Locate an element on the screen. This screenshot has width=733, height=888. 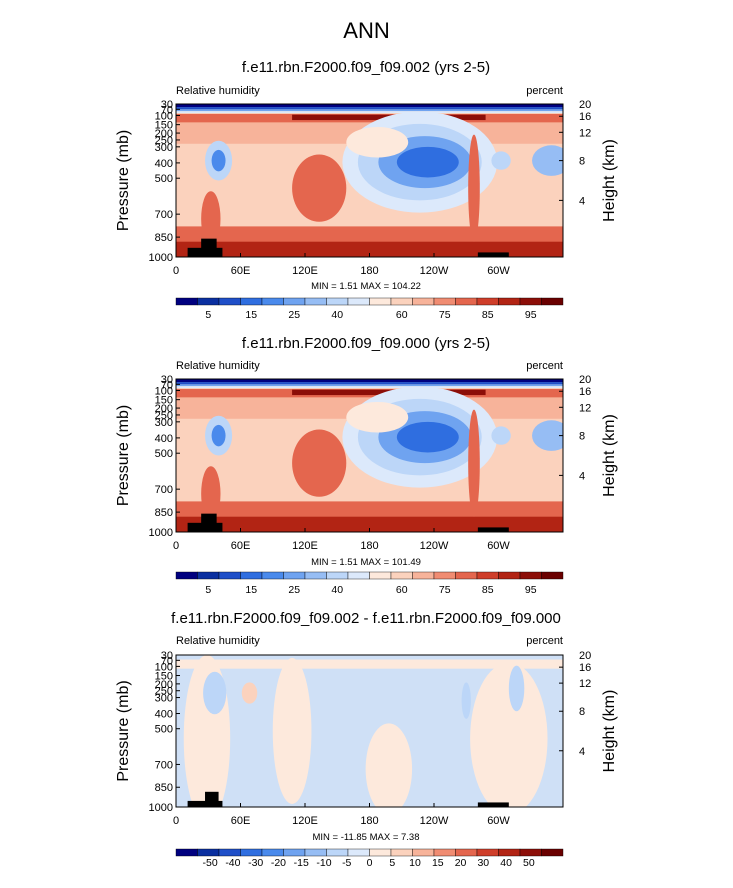
y-tick-label: 300 is located at coordinates (164, 699).